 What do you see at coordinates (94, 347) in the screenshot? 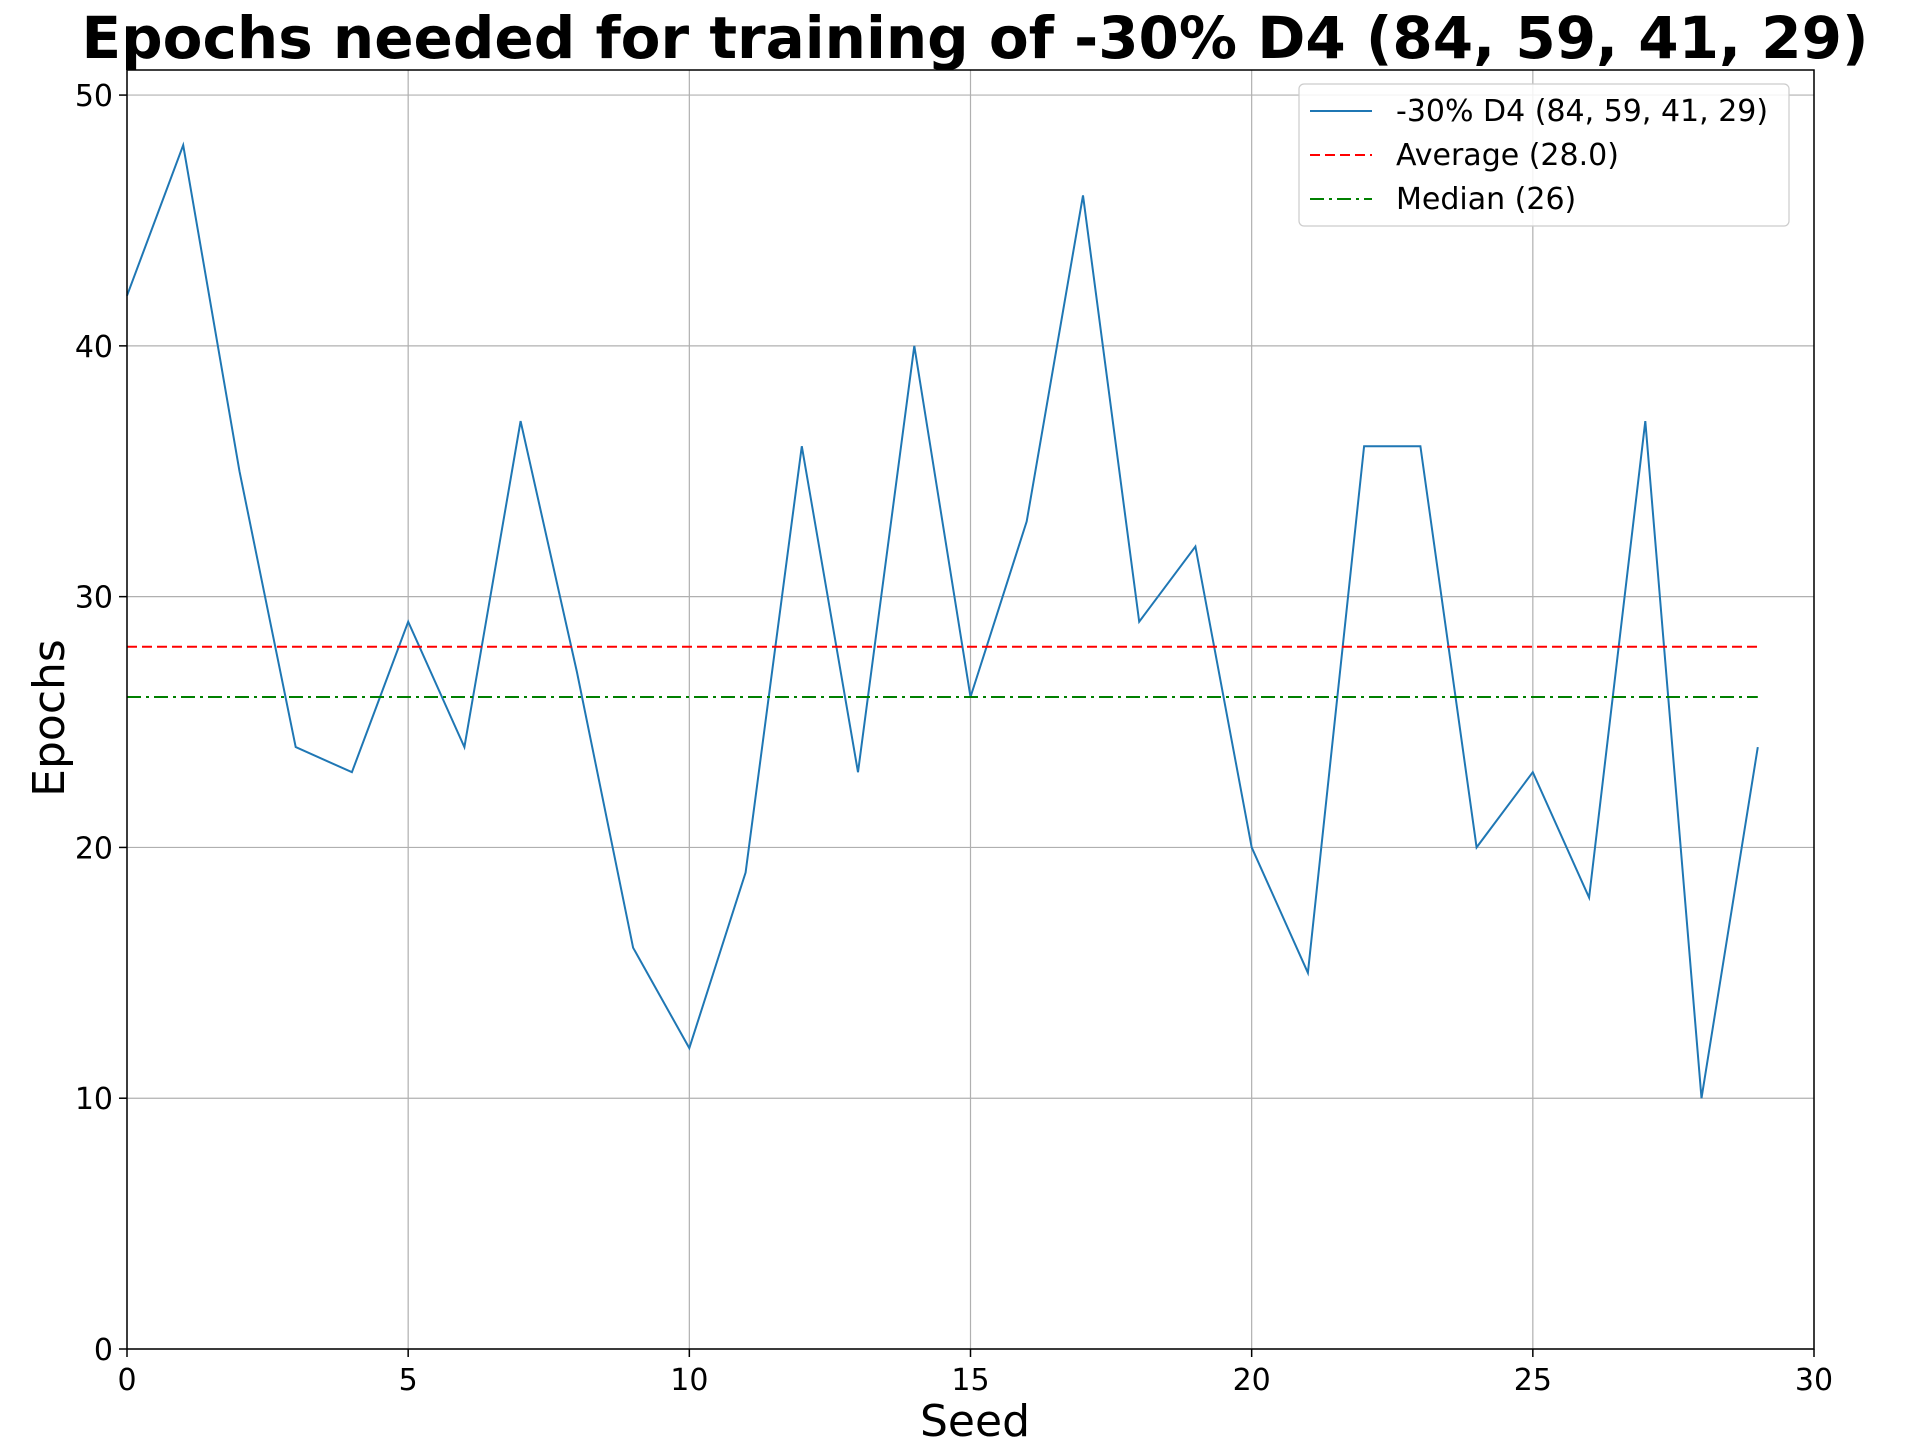
I see `y-tick-label: 40` at bounding box center [94, 347].